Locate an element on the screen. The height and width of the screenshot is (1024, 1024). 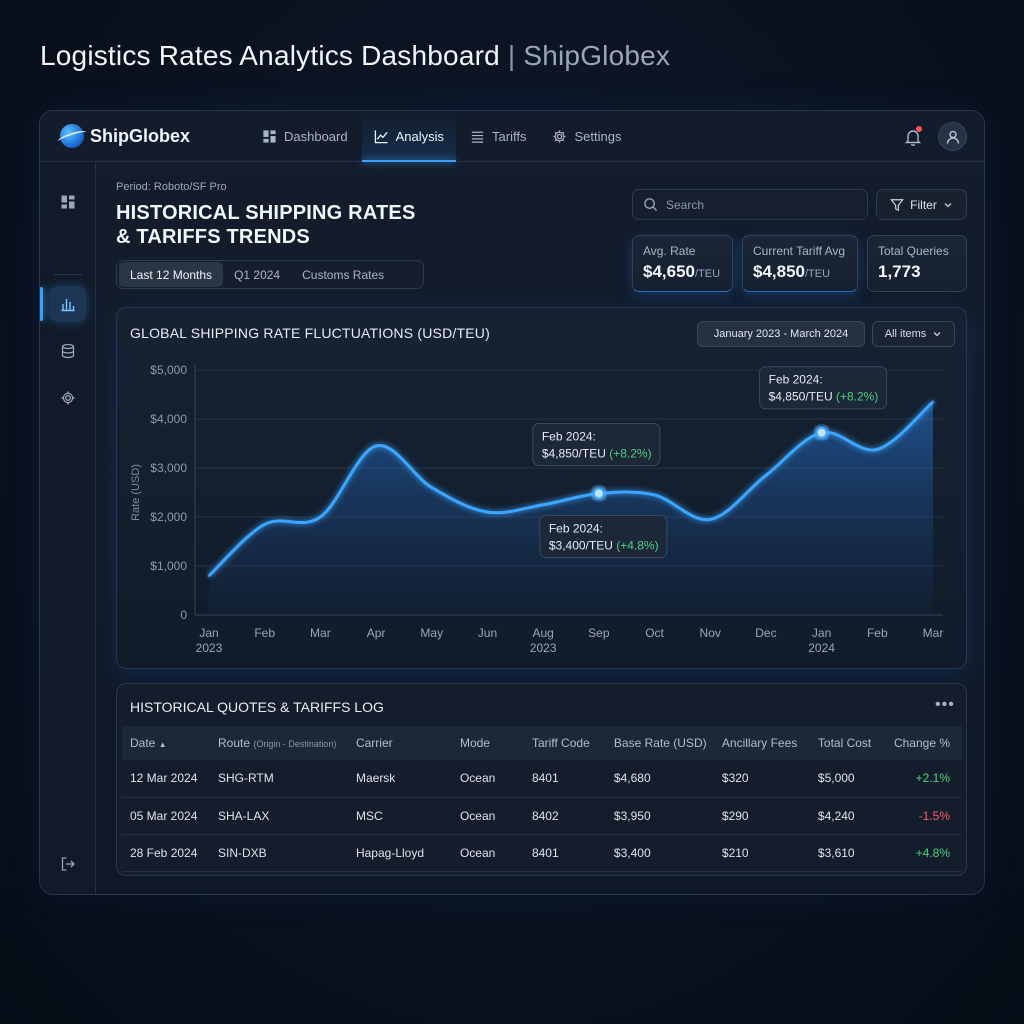
annotation-title: Feb 2024: is located at coordinates (576, 528).